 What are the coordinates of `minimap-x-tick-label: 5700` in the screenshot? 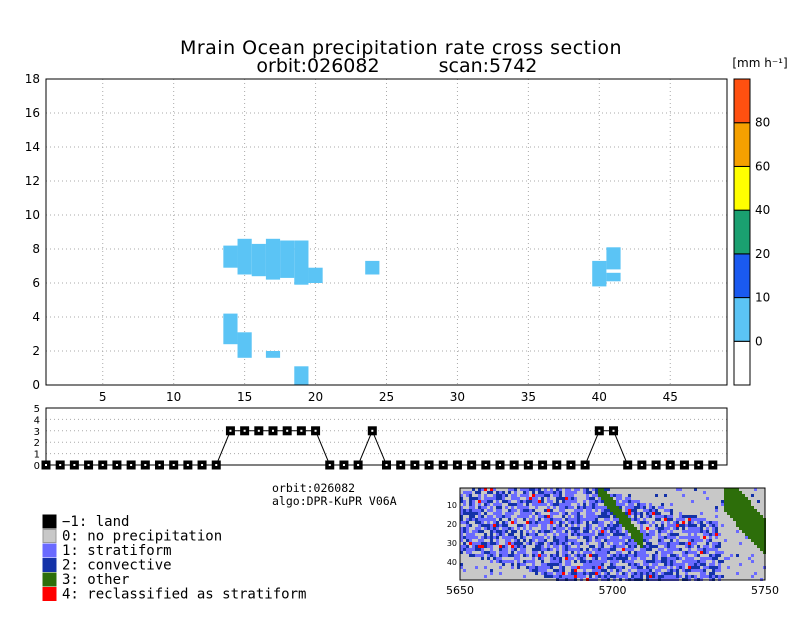 It's located at (613, 590).